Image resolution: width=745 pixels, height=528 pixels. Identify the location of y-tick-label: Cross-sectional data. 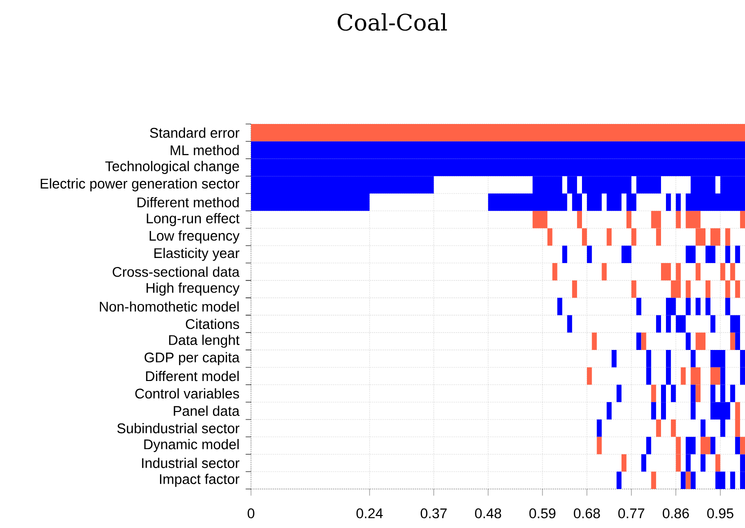
(176, 271).